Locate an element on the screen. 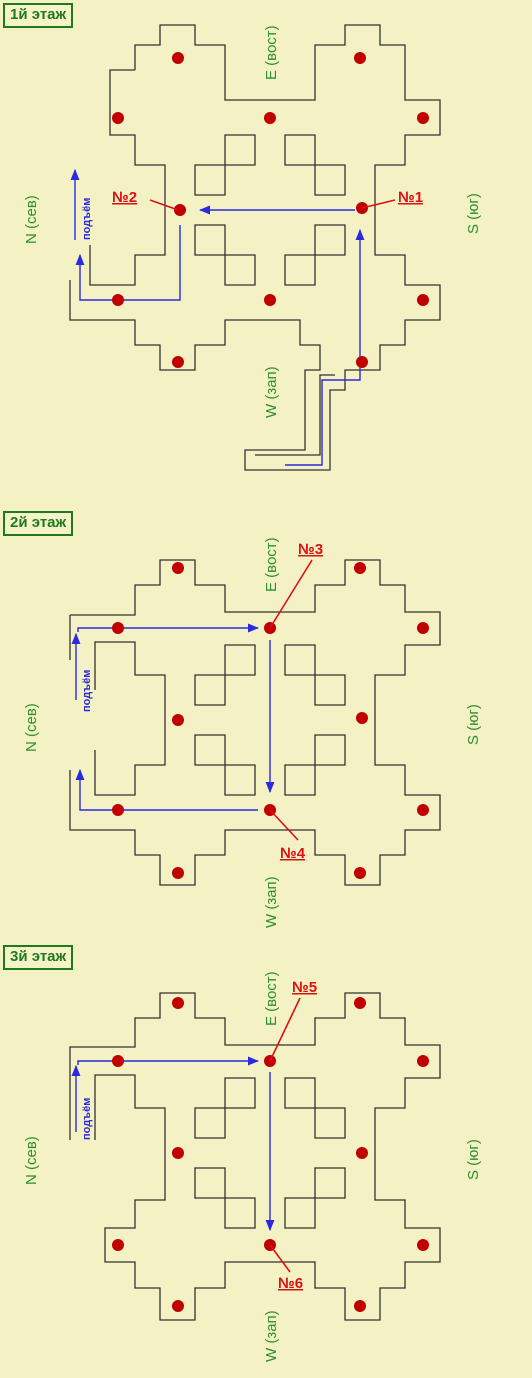  floor-2-wall is located at coordinates (130, 718).